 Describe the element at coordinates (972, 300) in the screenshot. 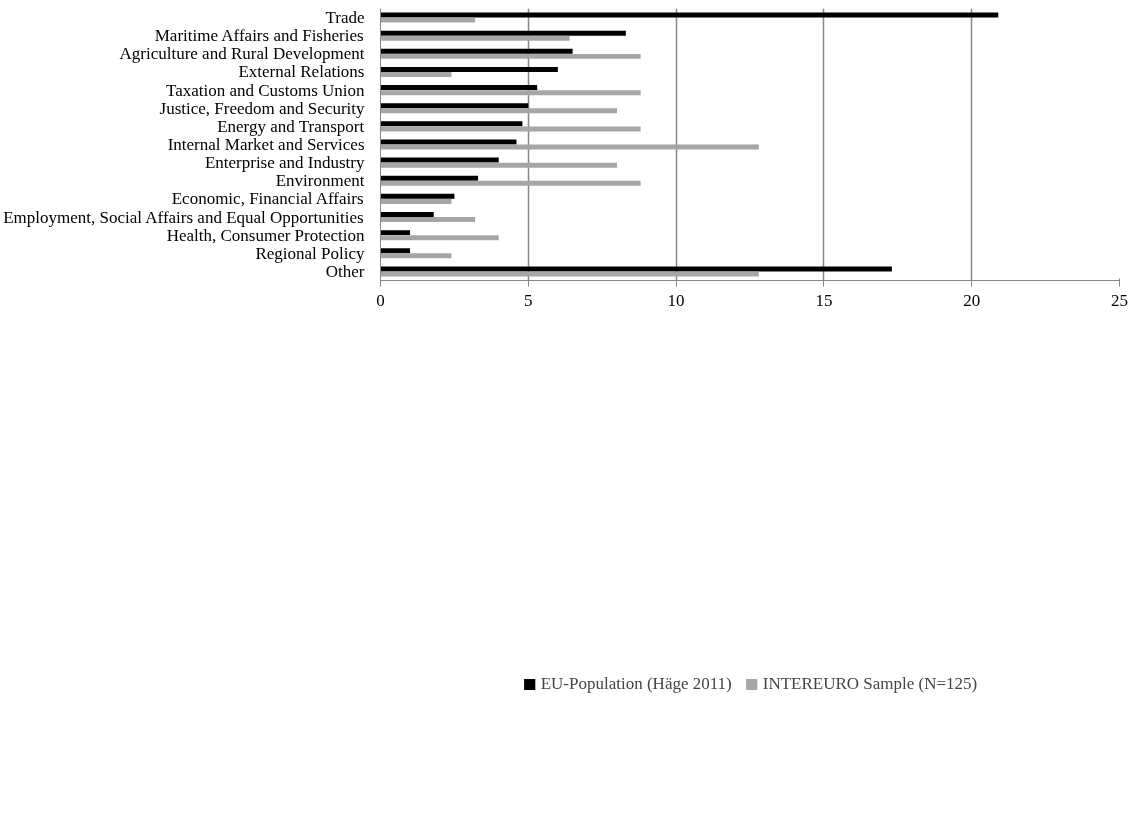

I see `x-tick-label: 20` at that location.